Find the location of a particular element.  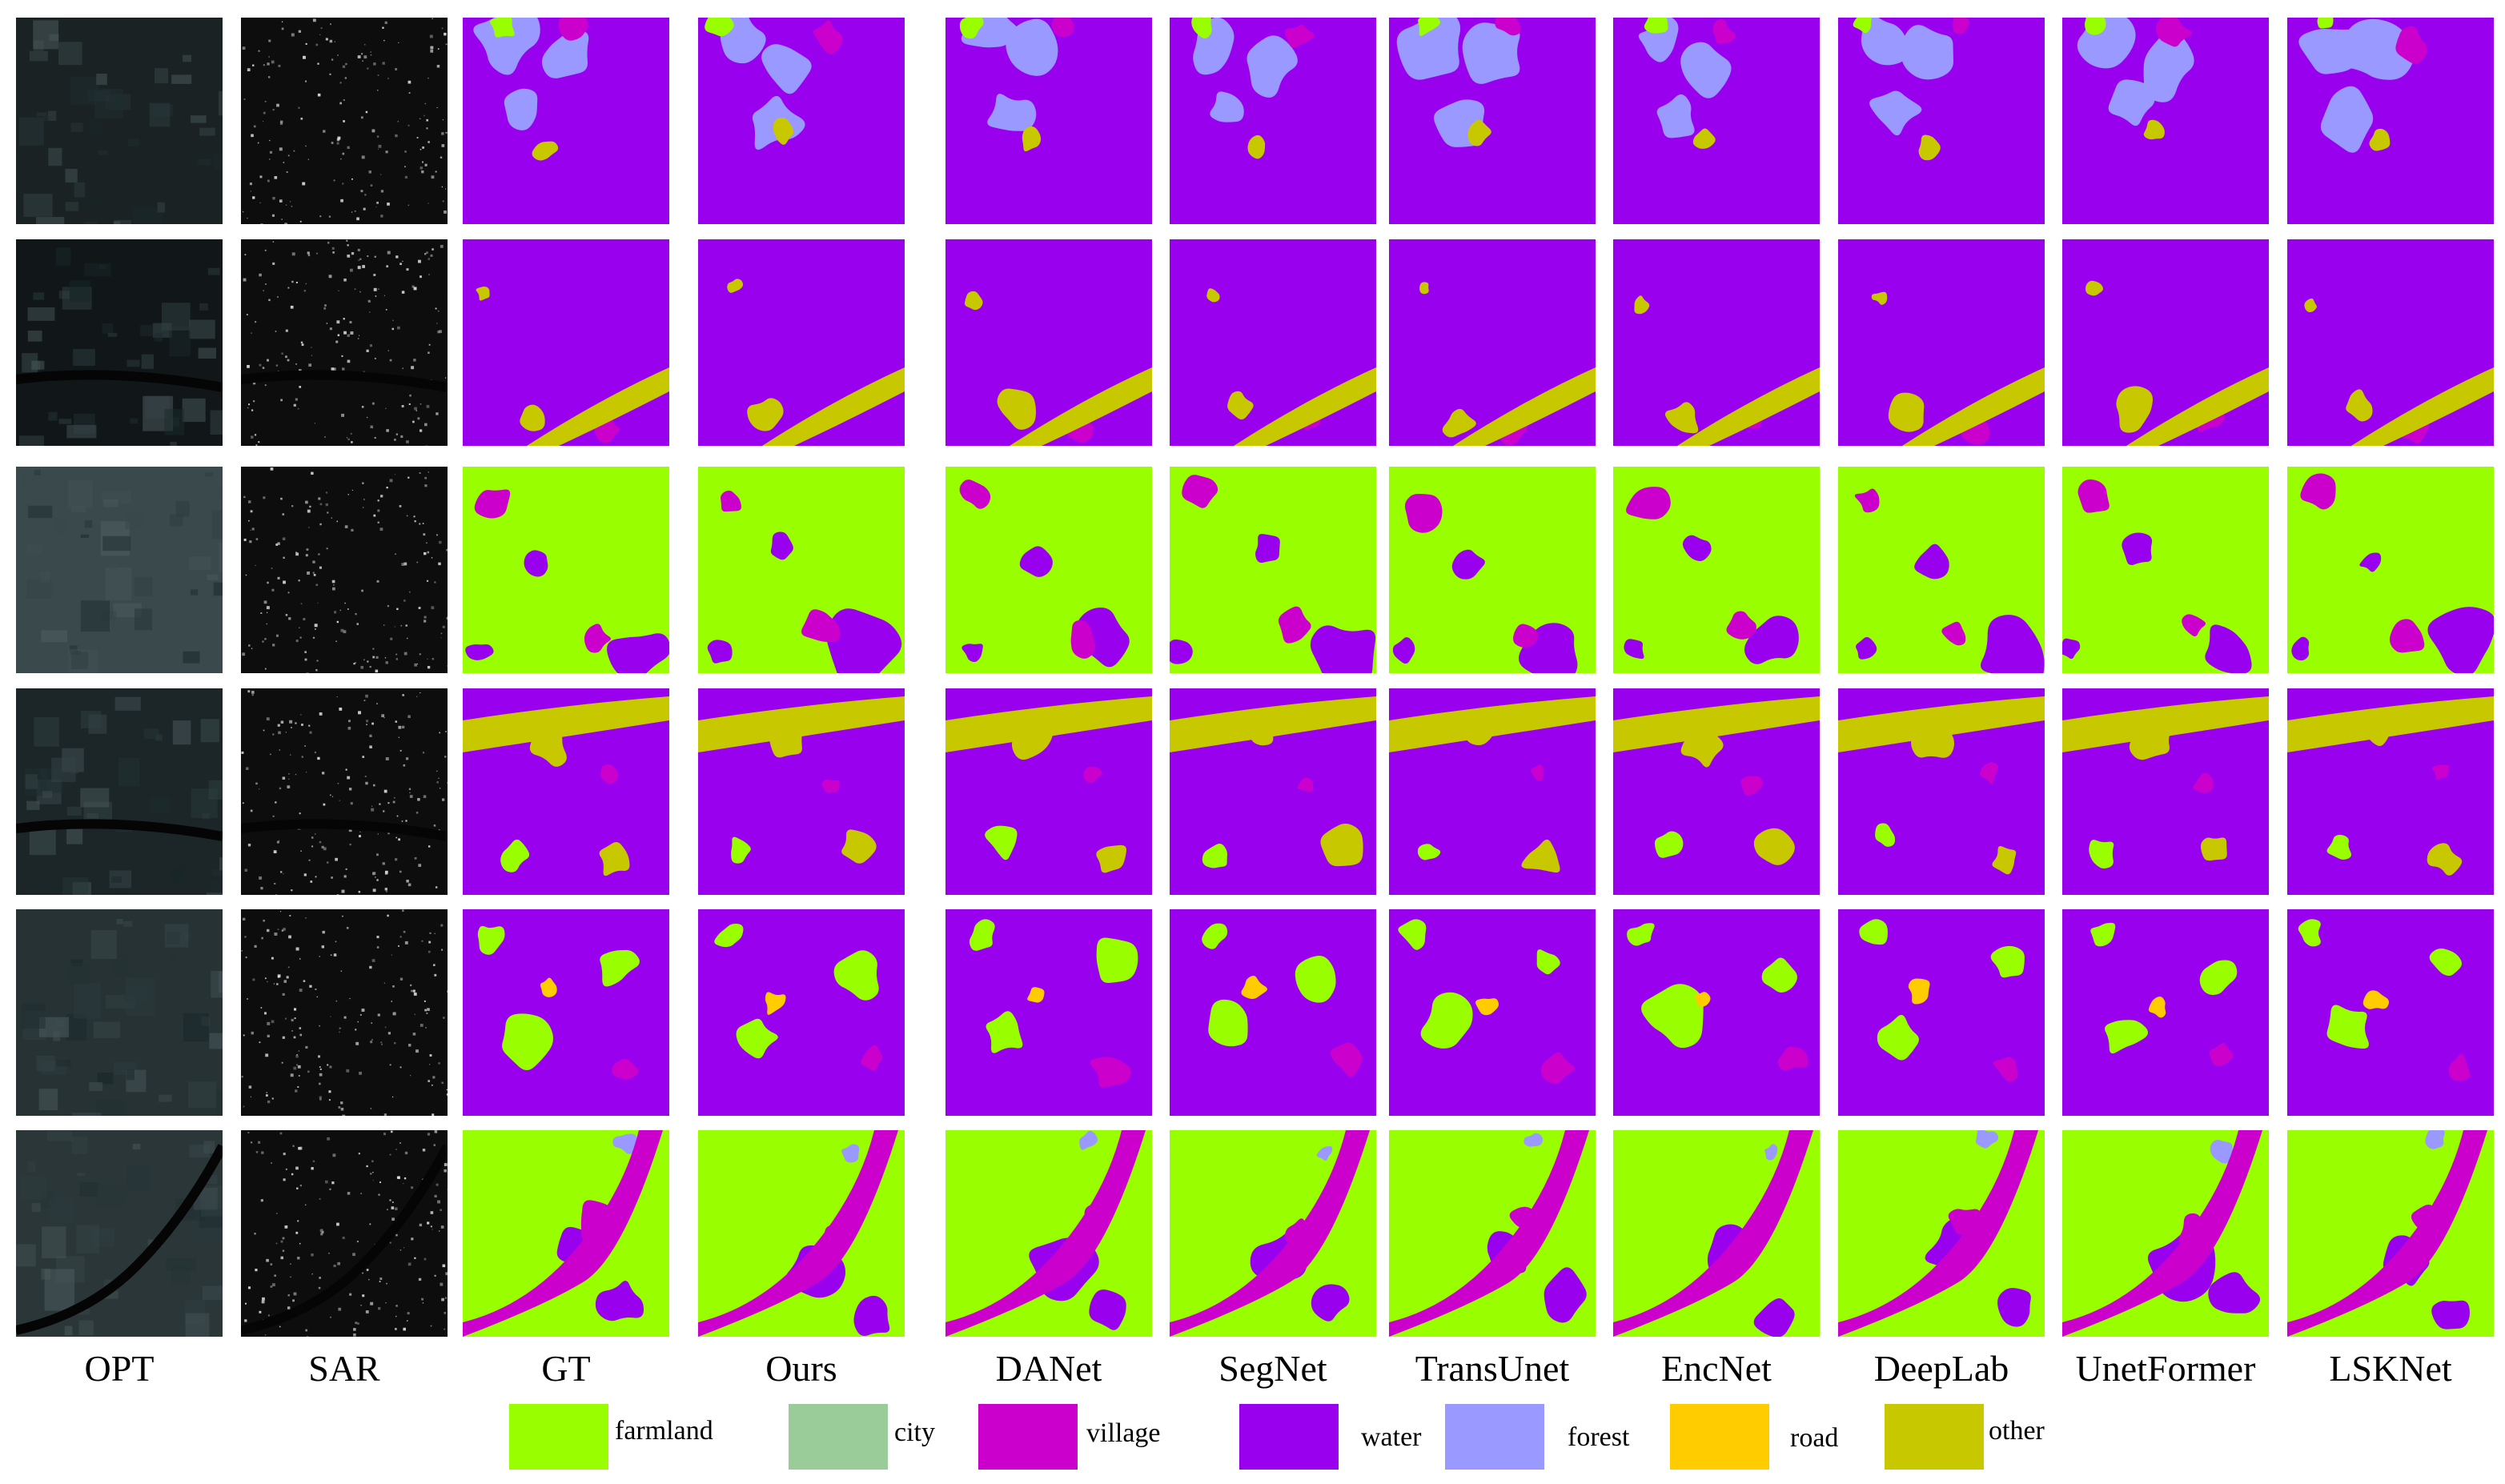

legend-swatch-village is located at coordinates (1028, 1437).